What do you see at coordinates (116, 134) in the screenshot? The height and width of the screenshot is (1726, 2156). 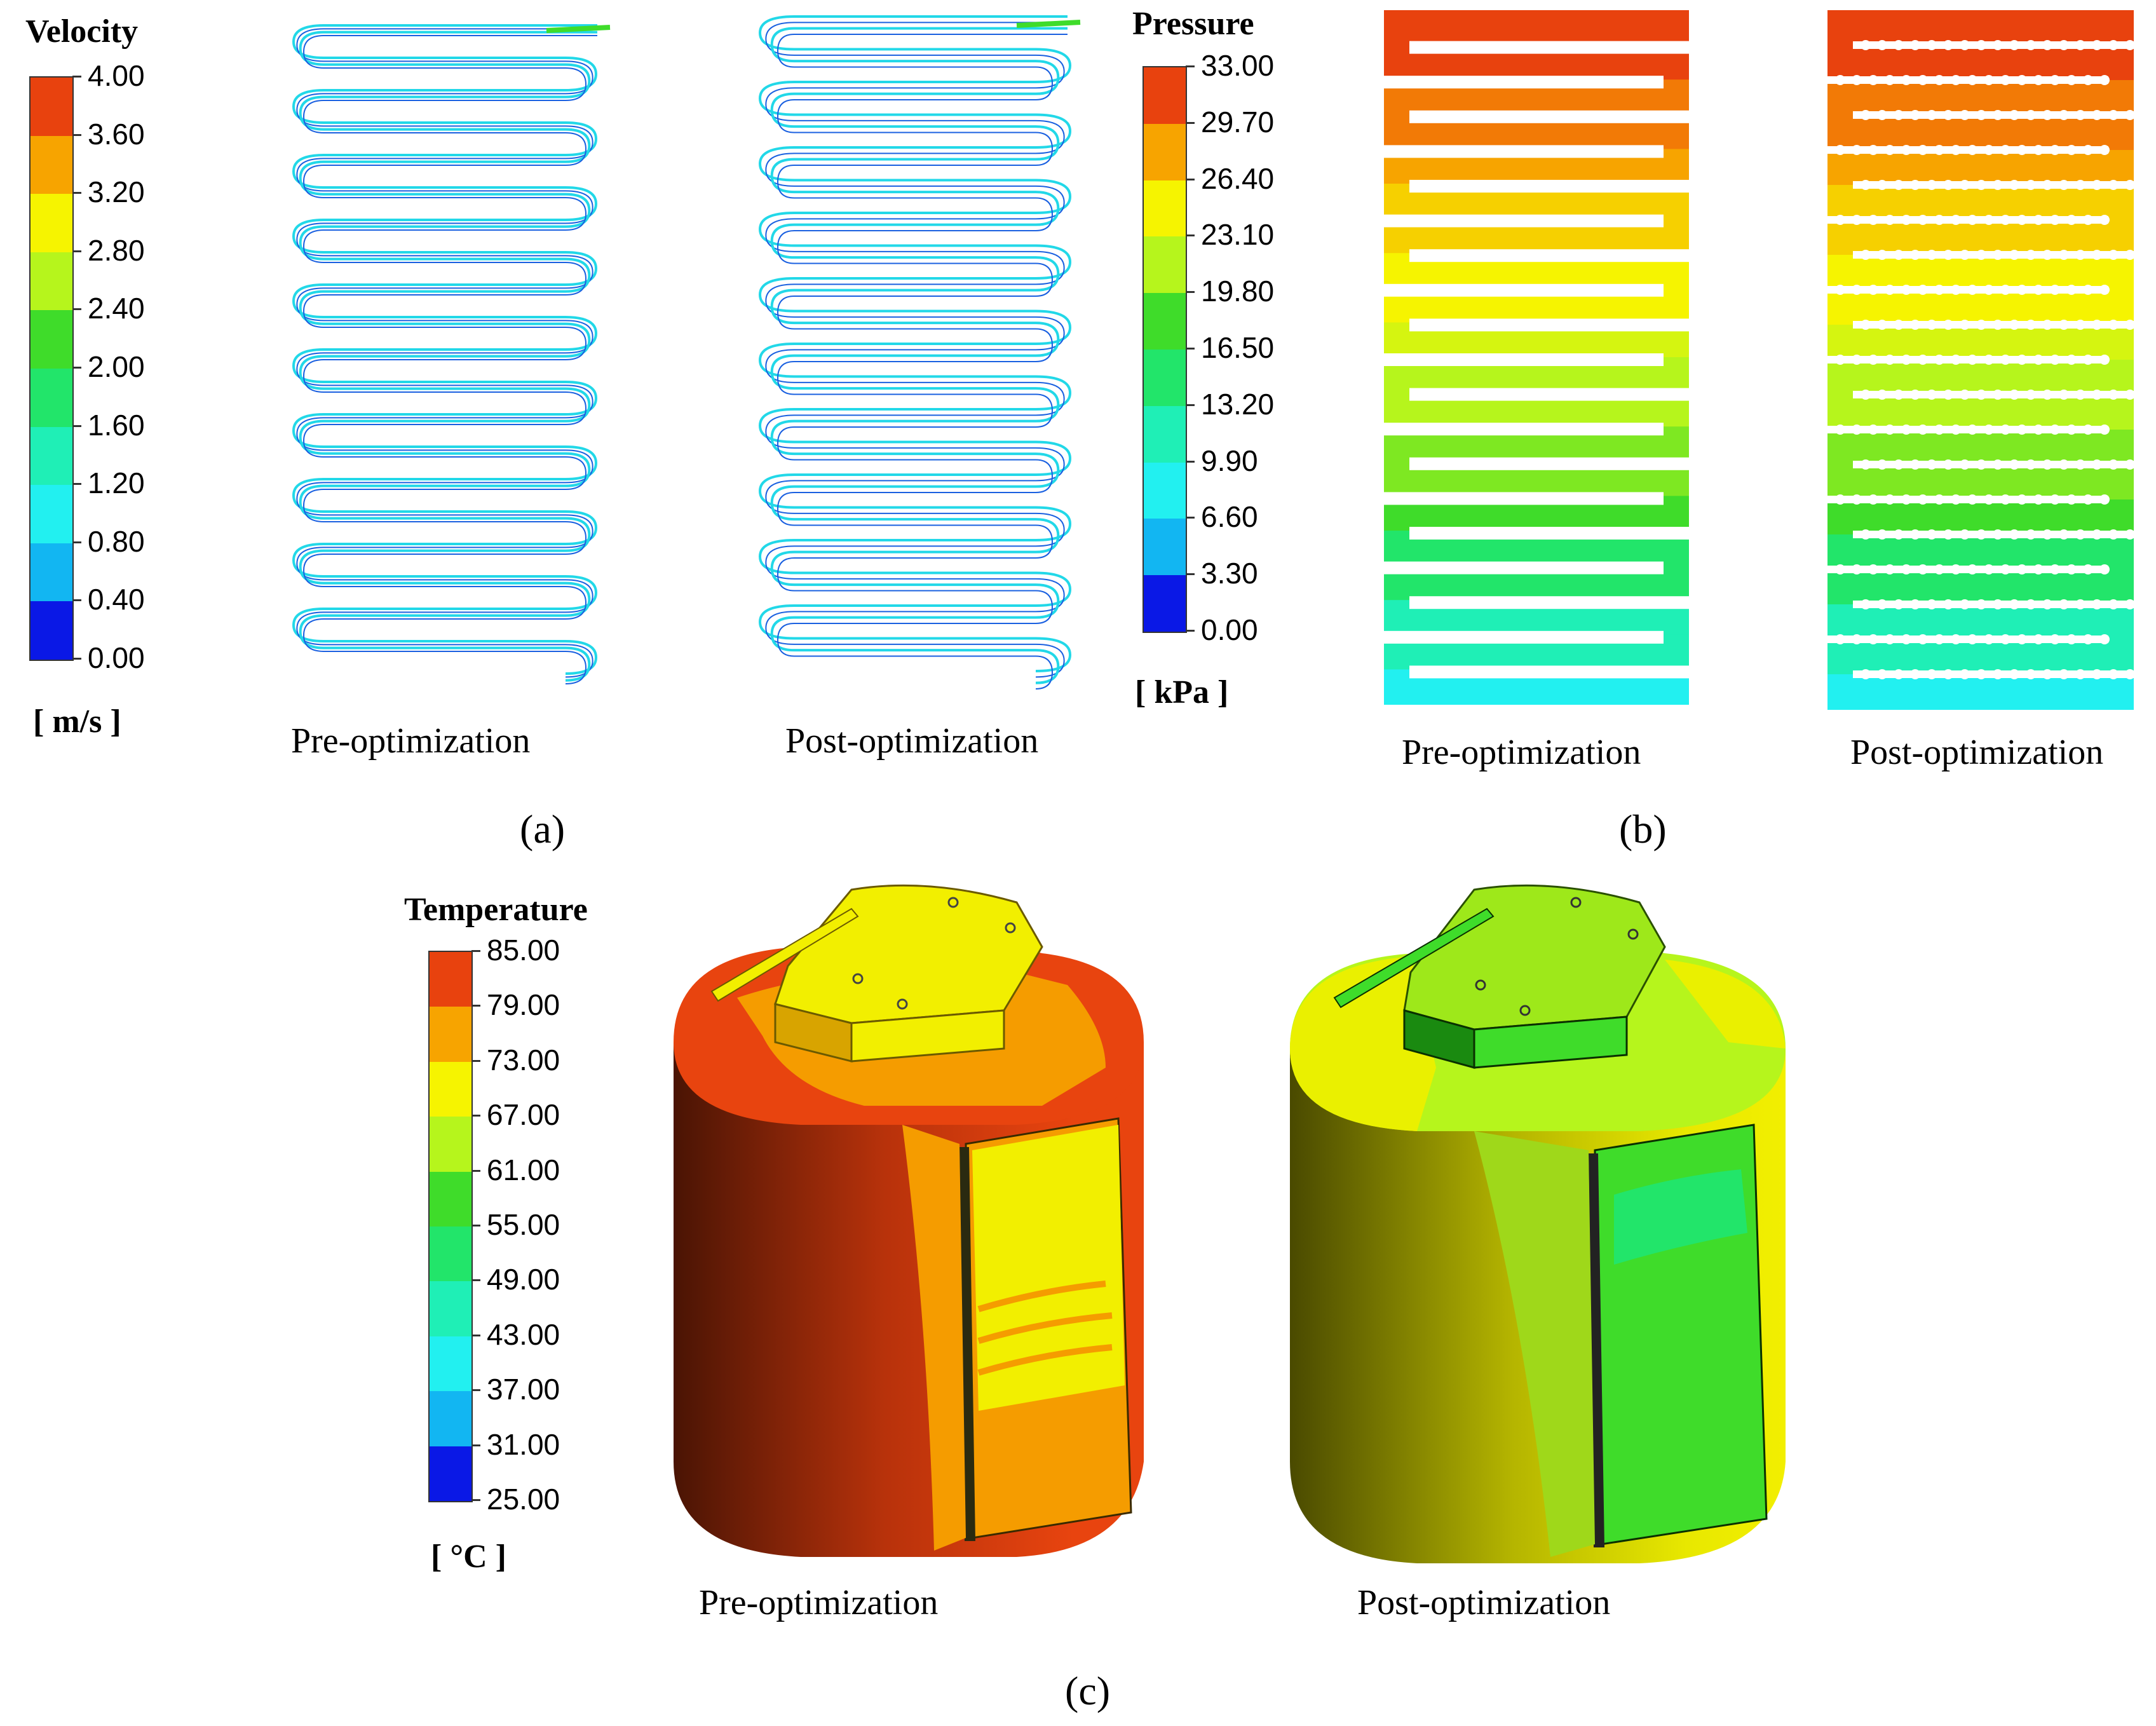 I see `colorbar-tick-label: 3.60` at bounding box center [116, 134].